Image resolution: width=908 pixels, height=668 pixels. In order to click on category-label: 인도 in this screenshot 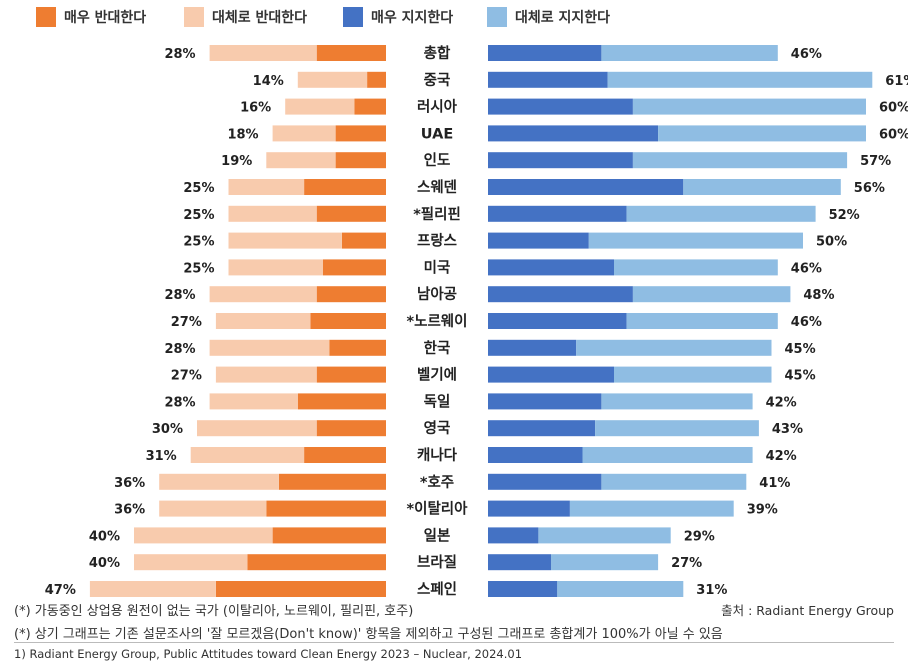, I will do `click(437, 160)`.